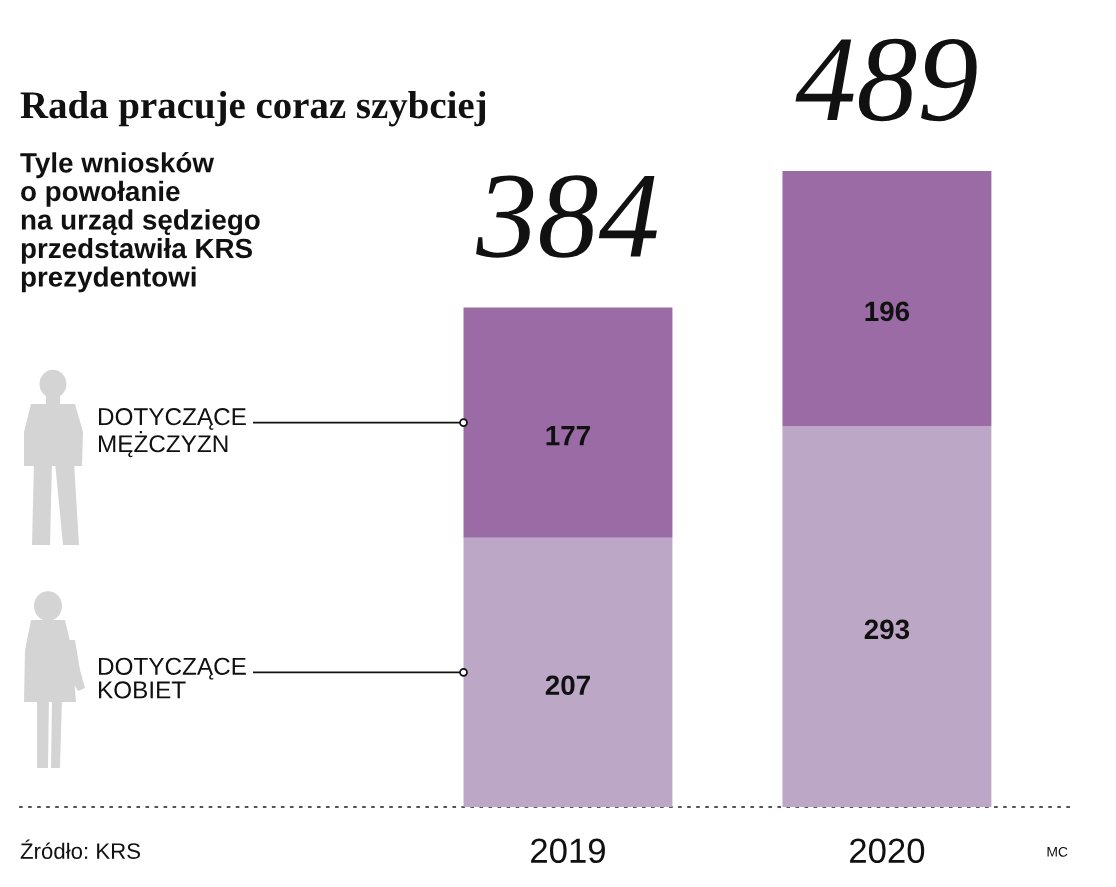 This screenshot has width=1116, height=887. I want to click on text: Tyle wniosków o powołanie na urząd sędziego przedstawiła KRS prezydentowi, so click(140, 222).